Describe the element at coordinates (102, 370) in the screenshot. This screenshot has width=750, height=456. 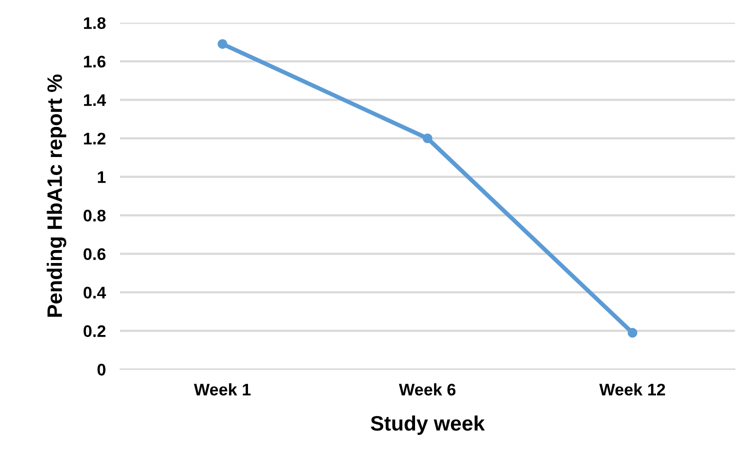
I see `y-tick-label: 0` at that location.